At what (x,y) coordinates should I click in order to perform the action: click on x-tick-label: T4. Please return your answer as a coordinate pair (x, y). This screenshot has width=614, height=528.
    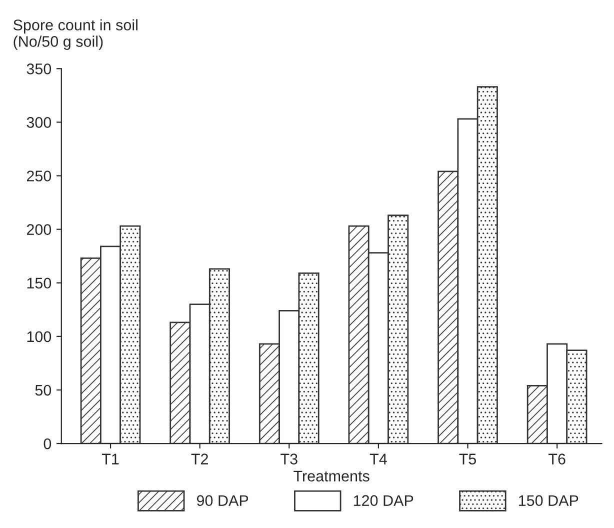
    Looking at the image, I should click on (378, 459).